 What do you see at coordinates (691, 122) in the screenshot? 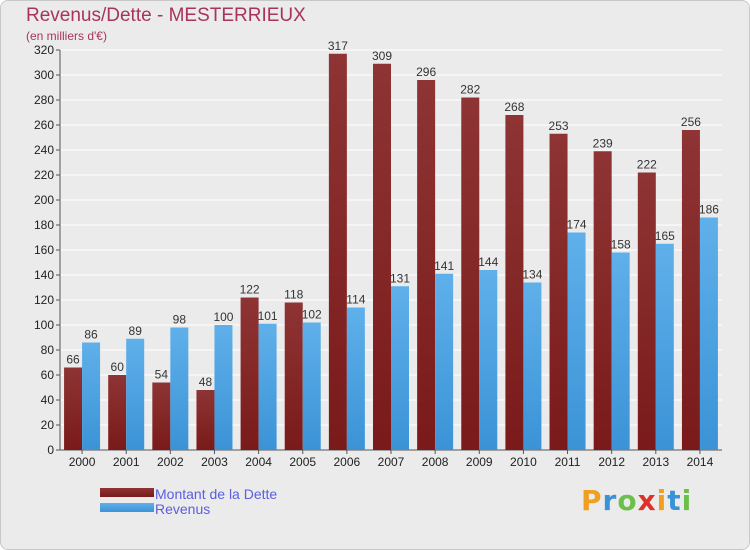
I see `data-label-dette: 256` at bounding box center [691, 122].